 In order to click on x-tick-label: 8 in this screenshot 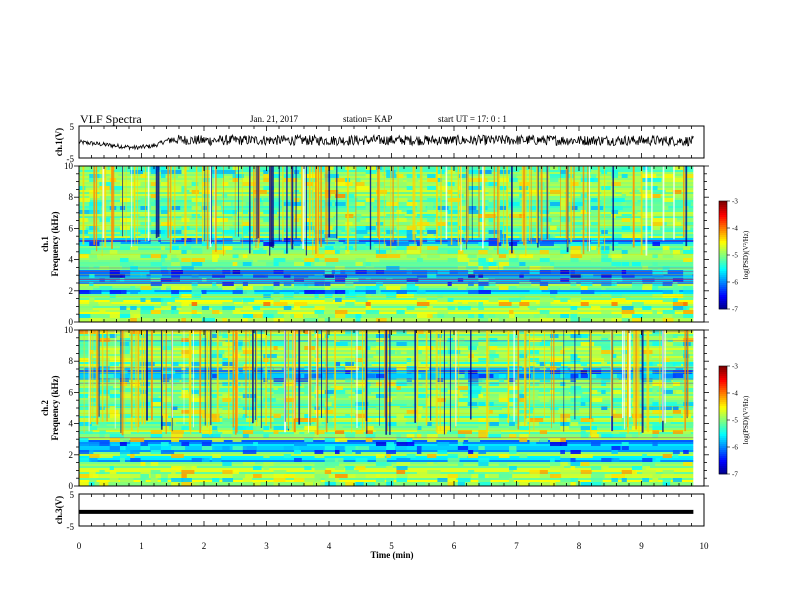, I will do `click(579, 546)`.